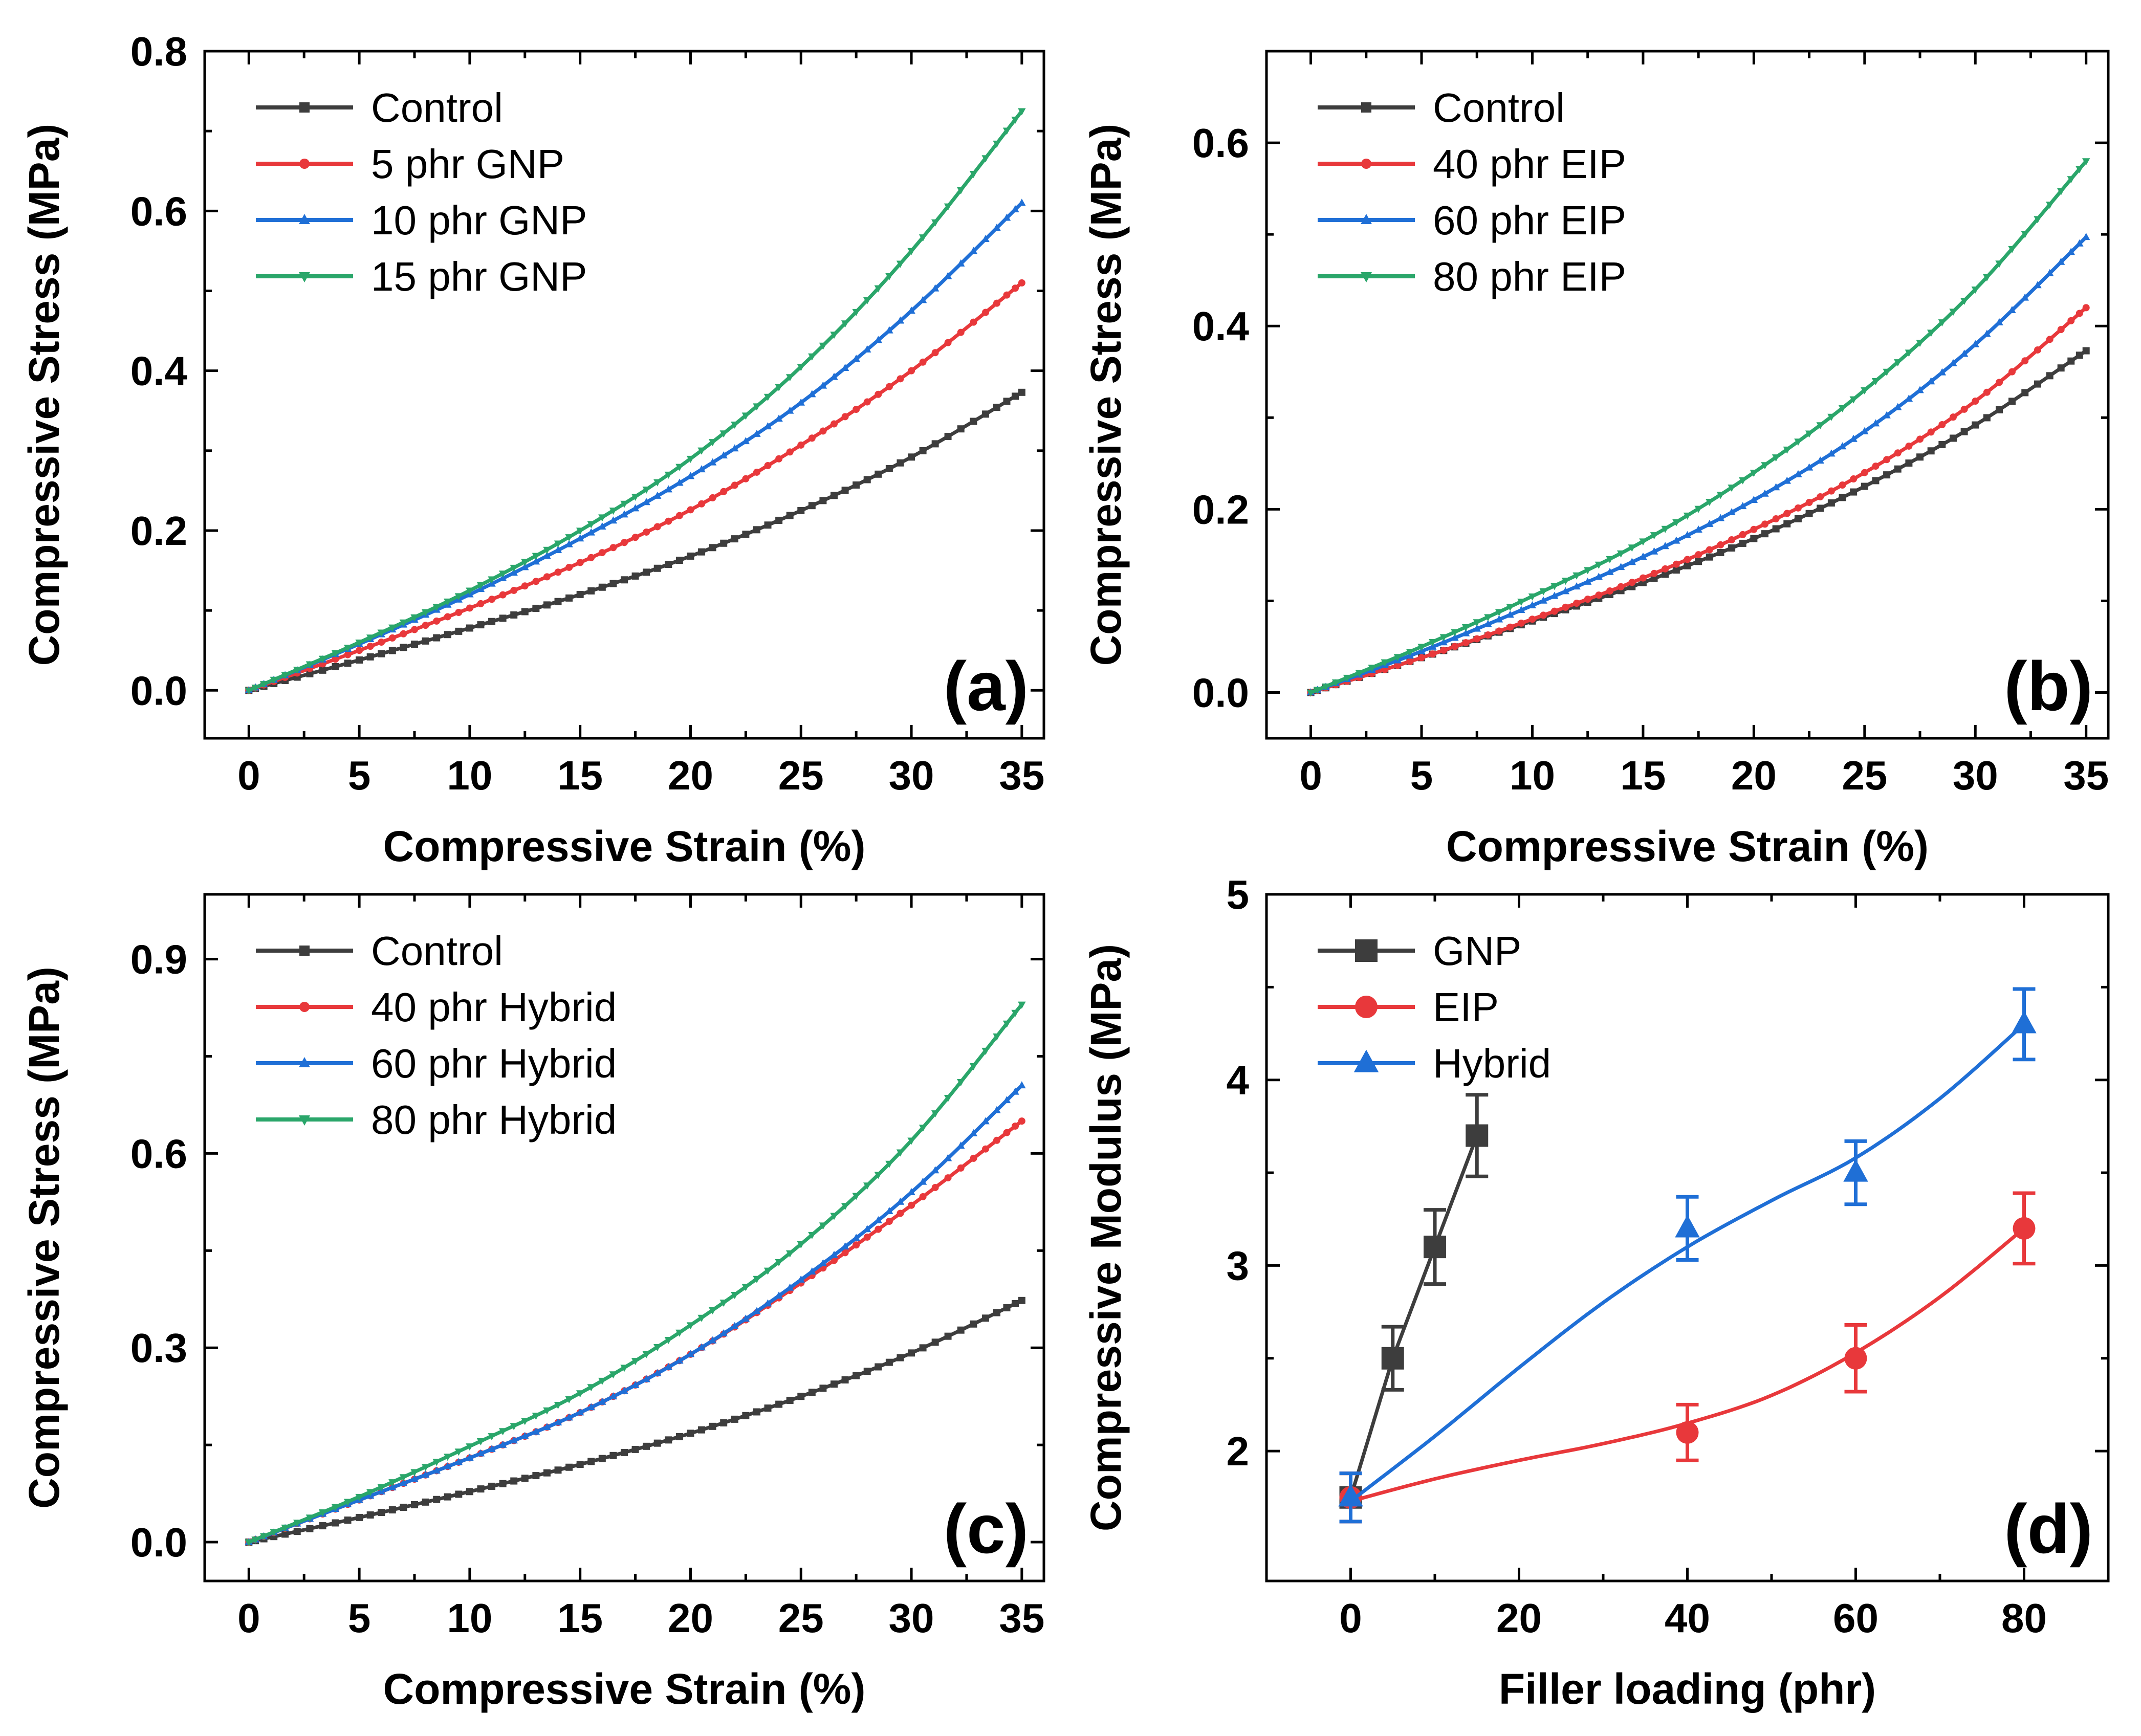  What do you see at coordinates (494, 1063) in the screenshot?
I see `legend-label: 60 phr Hybrid` at bounding box center [494, 1063].